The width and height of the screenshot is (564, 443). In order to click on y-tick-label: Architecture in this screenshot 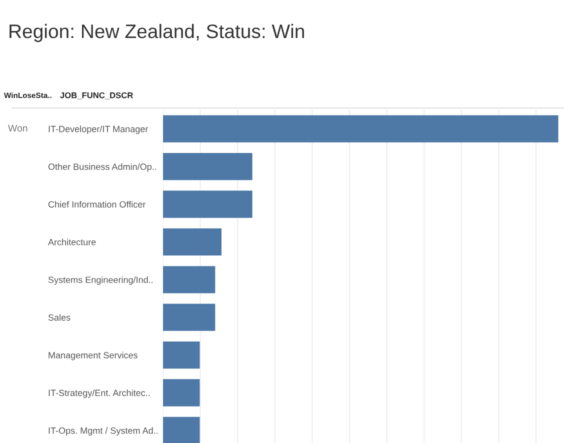, I will do `click(72, 242)`.